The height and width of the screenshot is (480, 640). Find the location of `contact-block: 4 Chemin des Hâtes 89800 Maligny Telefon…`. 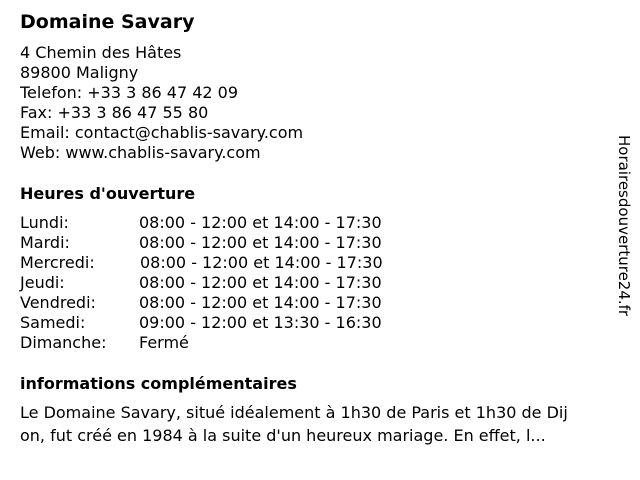

contact-block: 4 Chemin des Hâtes 89800 Maligny Telefon… is located at coordinates (161, 103).